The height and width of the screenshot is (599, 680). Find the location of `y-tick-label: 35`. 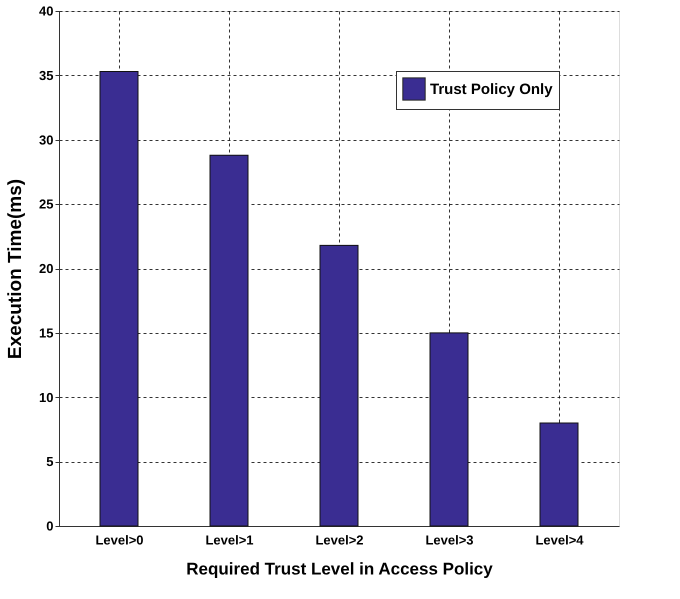

y-tick-label: 35 is located at coordinates (46, 75).